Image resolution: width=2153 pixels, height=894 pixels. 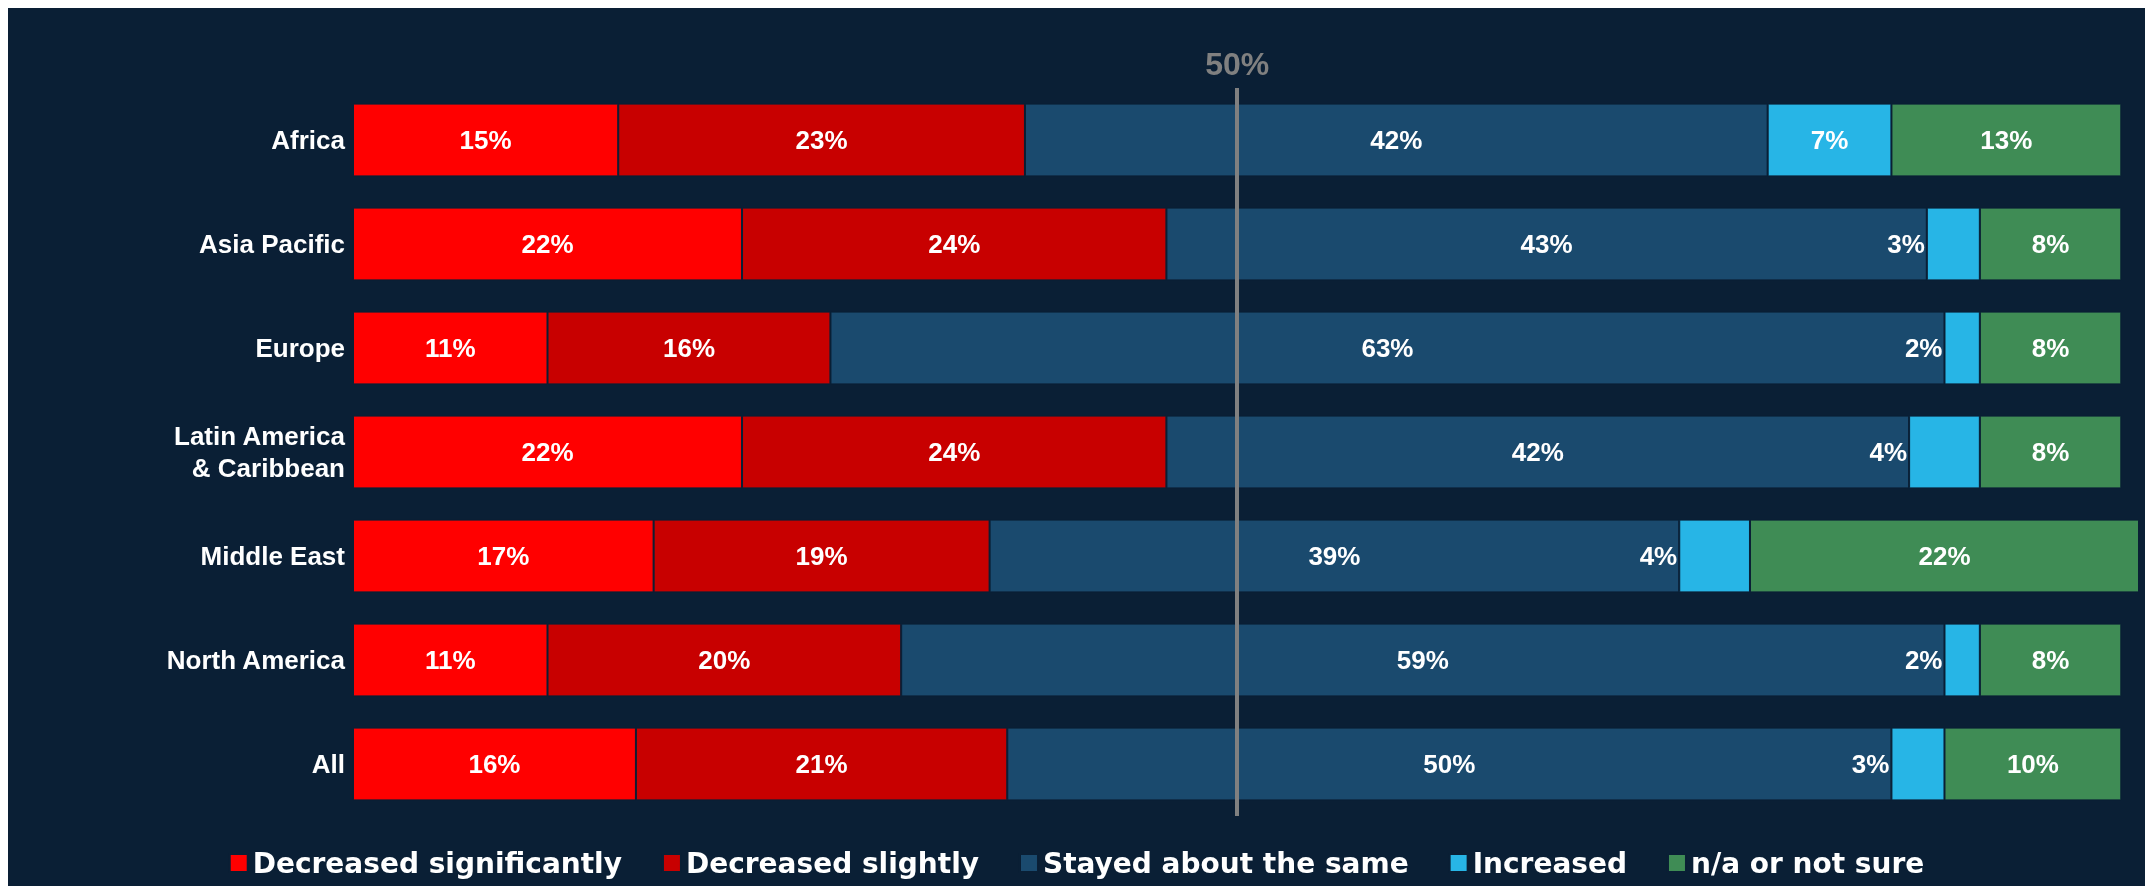 I want to click on y-tick-label: Middle East, so click(x=273, y=556).